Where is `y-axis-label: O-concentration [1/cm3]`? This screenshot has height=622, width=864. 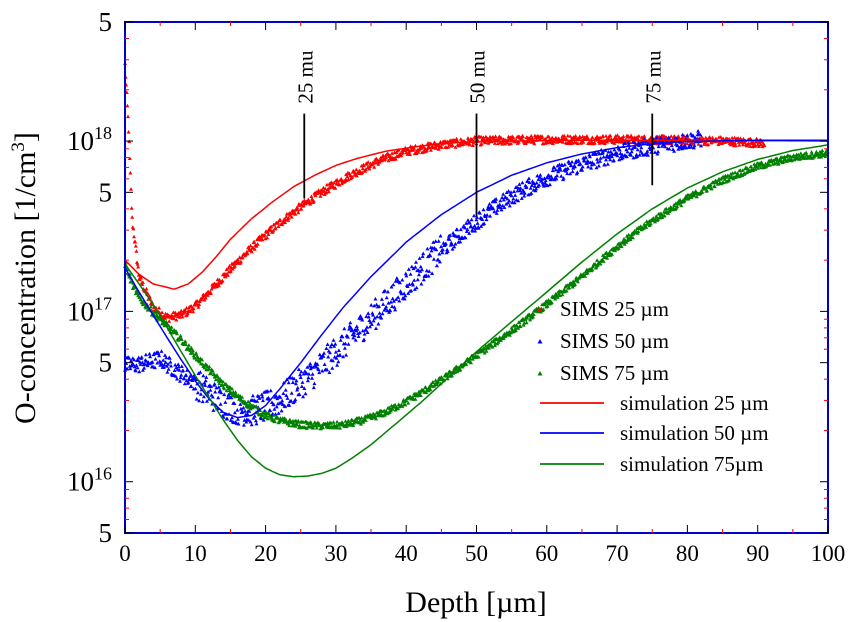
y-axis-label: O-concentration [1/cm3] is located at coordinates (25, 278).